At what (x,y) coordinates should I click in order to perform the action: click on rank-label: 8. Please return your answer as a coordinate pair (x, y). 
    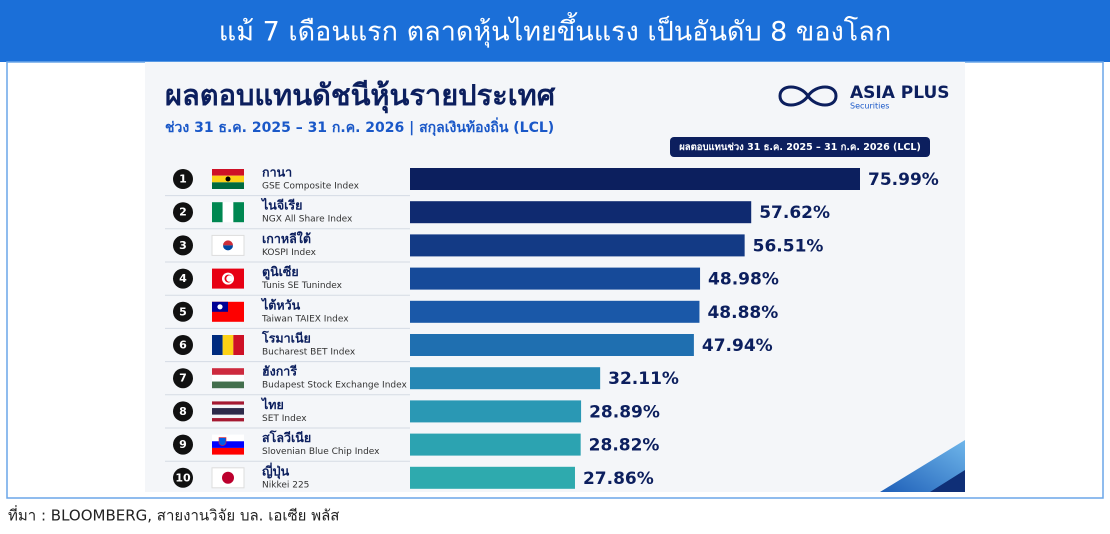
    Looking at the image, I should click on (183, 411).